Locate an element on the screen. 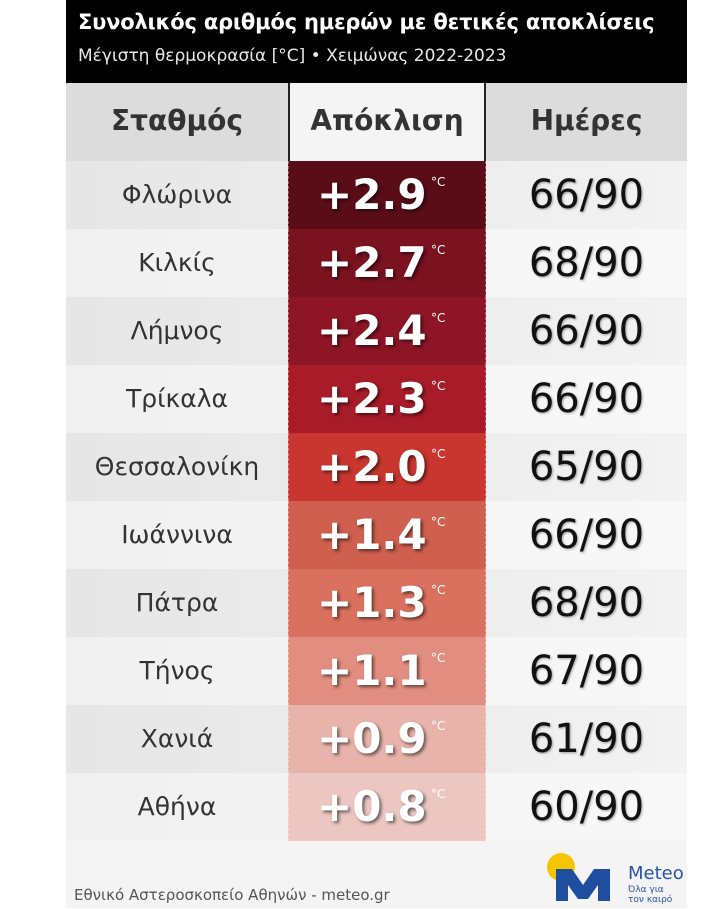 The width and height of the screenshot is (705, 909). deviation-cell: +1.4 °C is located at coordinates (387, 535).